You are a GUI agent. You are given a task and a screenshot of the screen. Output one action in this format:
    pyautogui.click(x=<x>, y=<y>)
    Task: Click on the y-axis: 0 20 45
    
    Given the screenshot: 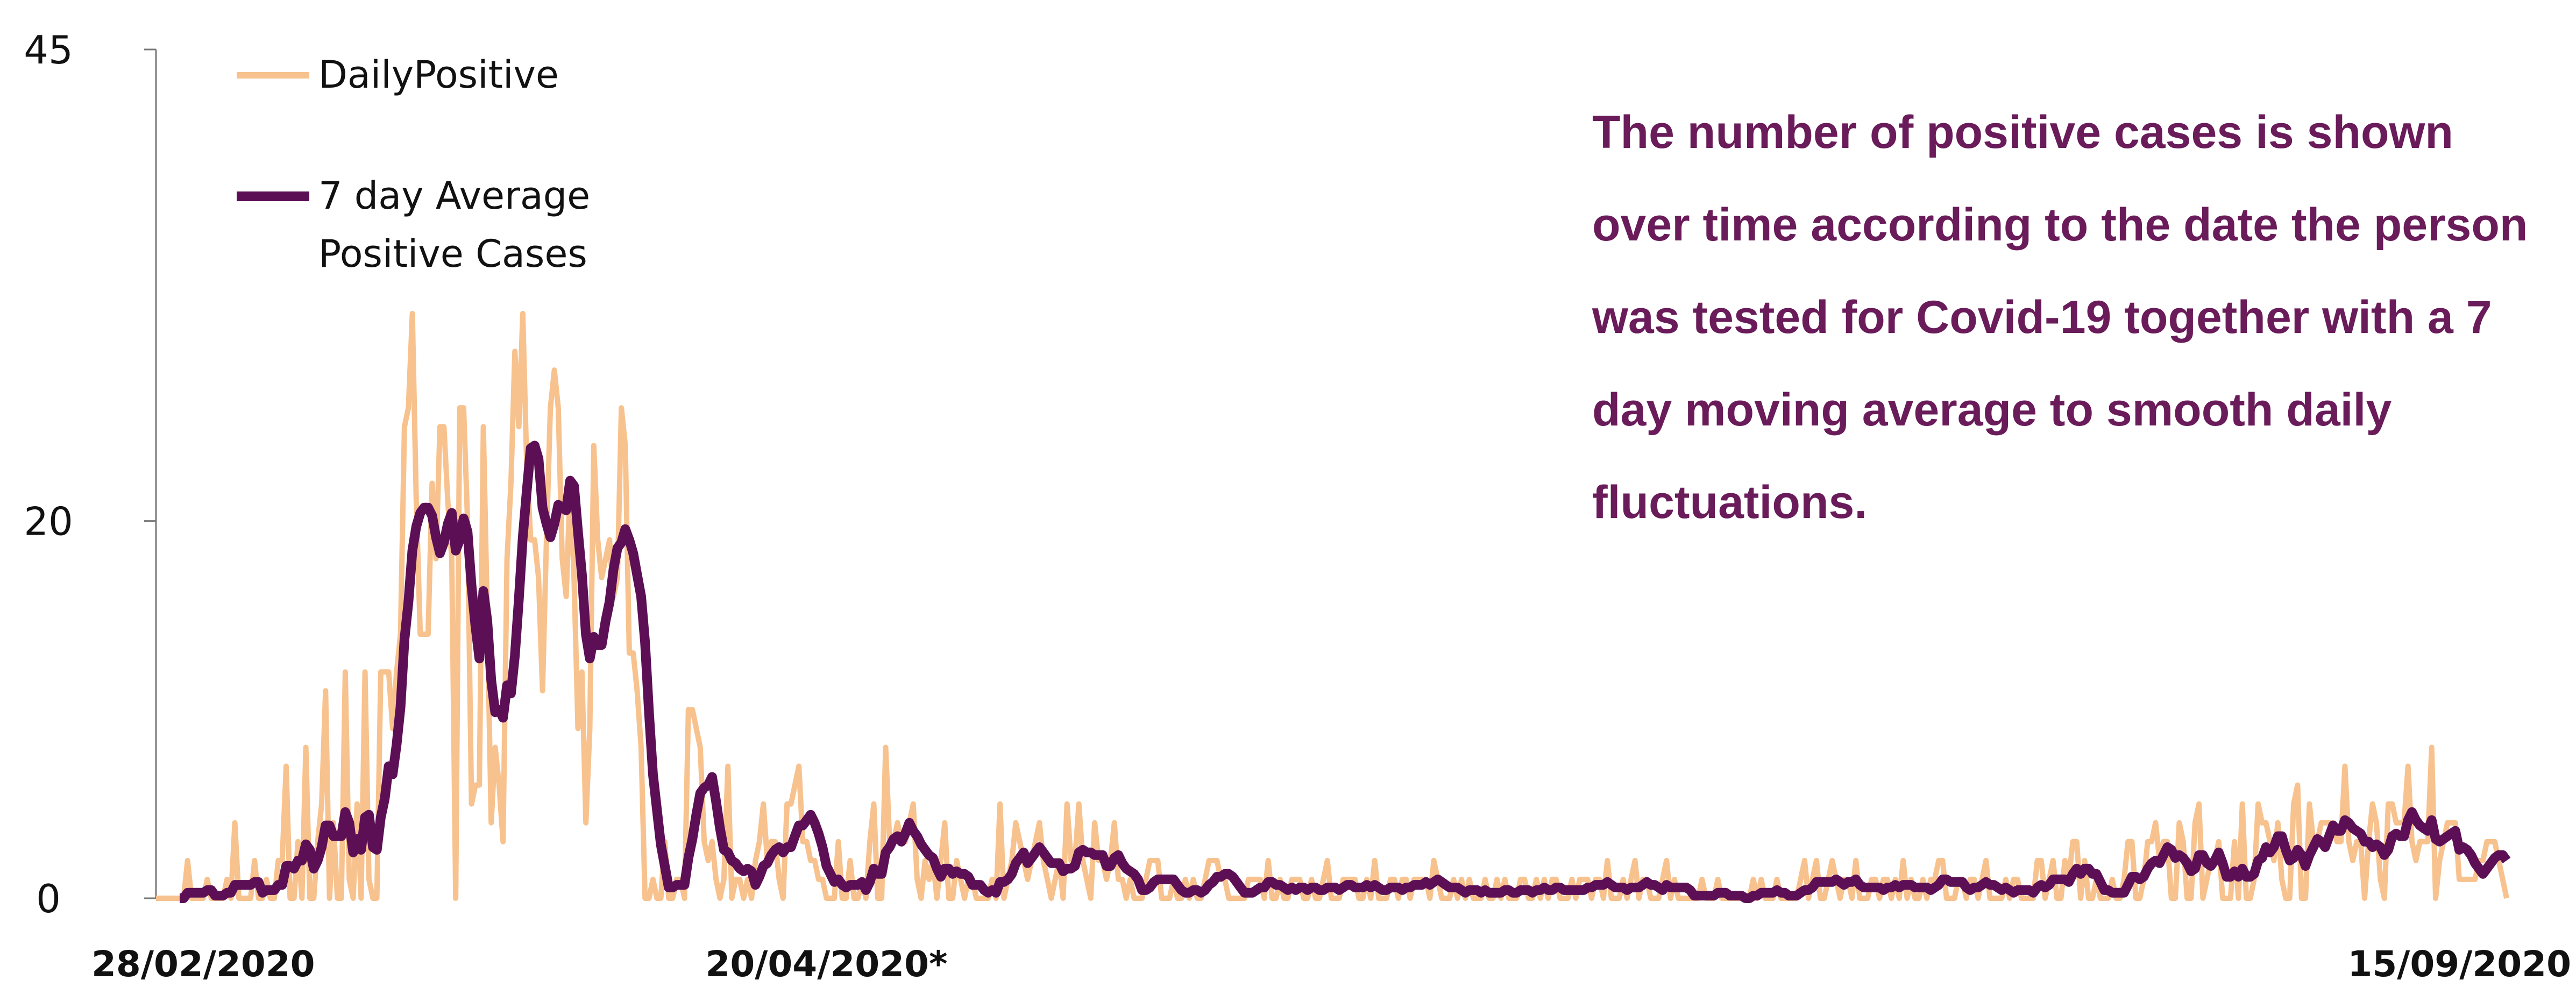 What is the action you would take?
    pyautogui.click(x=90, y=474)
    